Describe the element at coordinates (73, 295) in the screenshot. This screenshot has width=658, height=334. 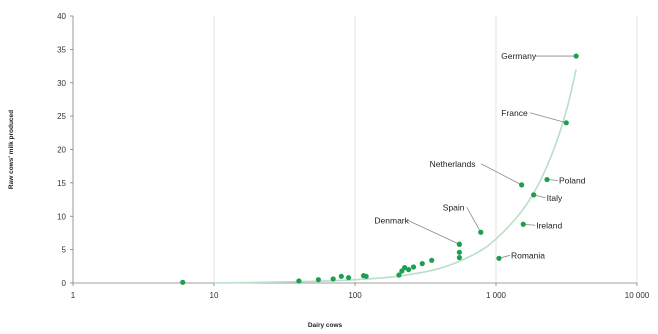
I see `x-tick-label: 1` at that location.